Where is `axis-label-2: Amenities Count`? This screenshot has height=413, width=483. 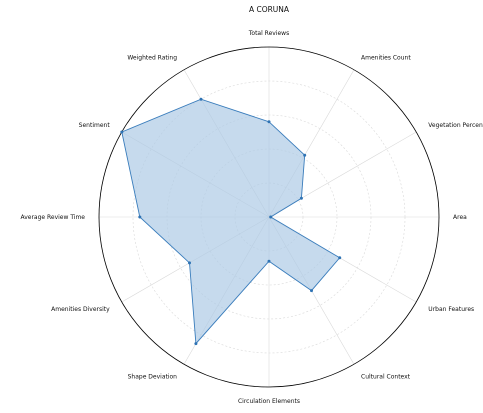 axis-label-2: Amenities Count is located at coordinates (386, 58).